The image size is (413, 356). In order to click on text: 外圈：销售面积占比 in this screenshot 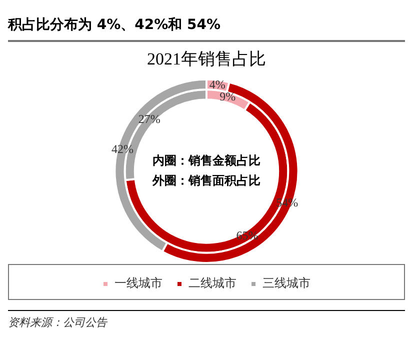, I will do `click(206, 180)`.